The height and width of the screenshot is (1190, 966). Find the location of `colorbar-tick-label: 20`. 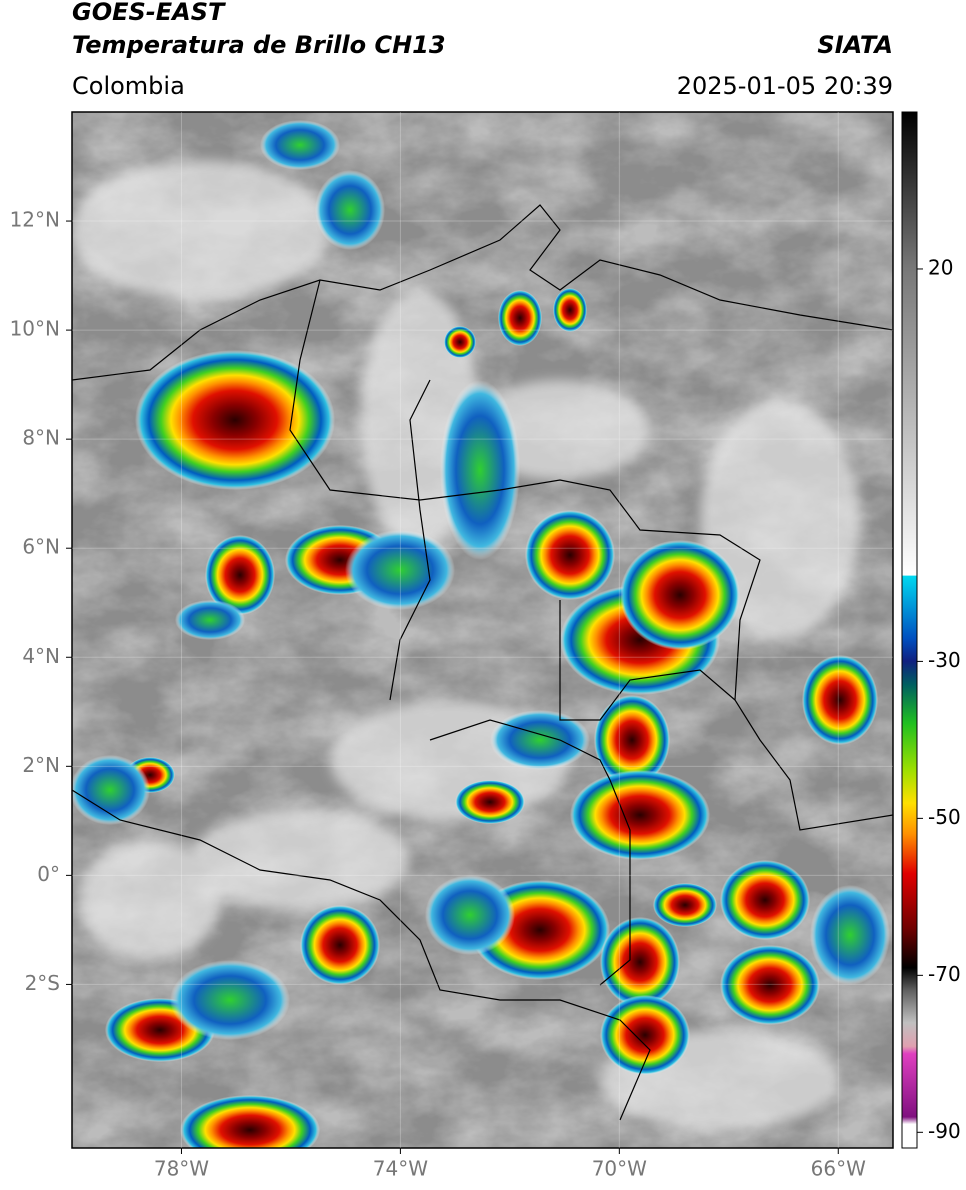

colorbar-tick-label: 20 is located at coordinates (940, 267).